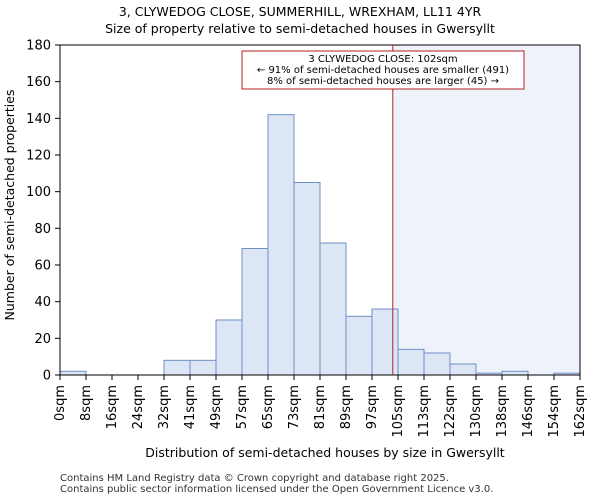 This screenshot has width=600, height=500. What do you see at coordinates (307, 279) in the screenshot?
I see `bar-73sqm` at bounding box center [307, 279].